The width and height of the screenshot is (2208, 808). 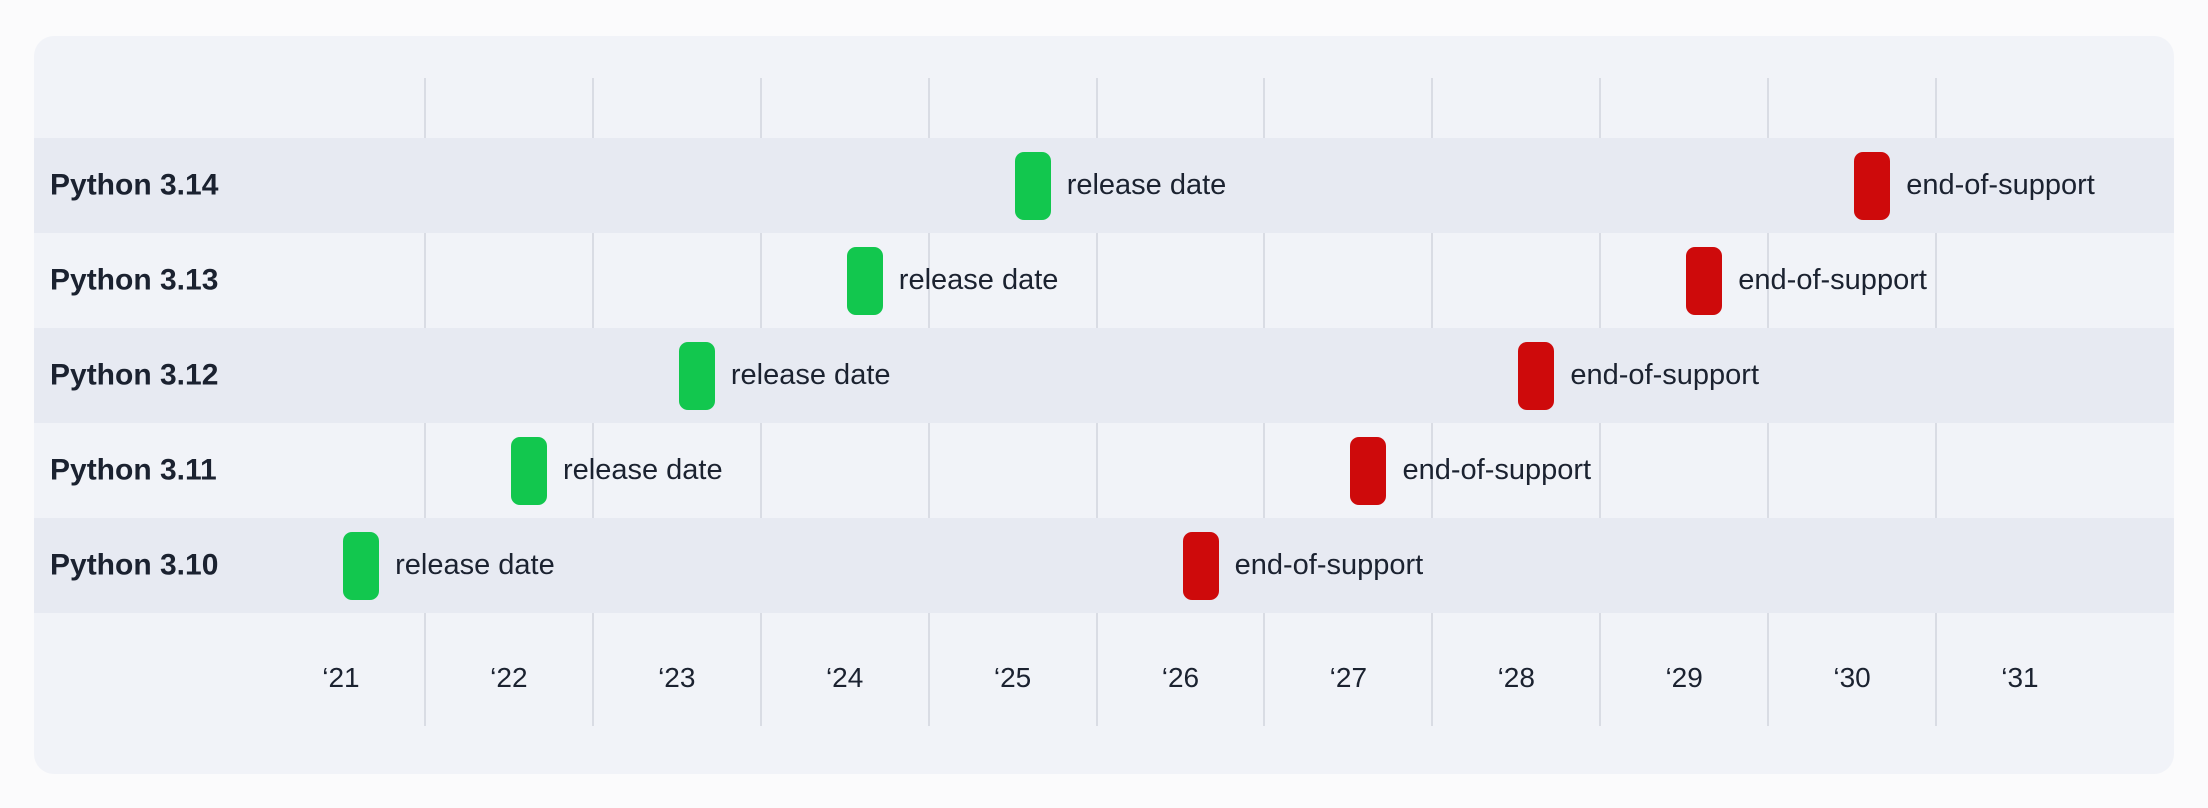 I want to click on row-label-version: Python 3.13, so click(x=134, y=279).